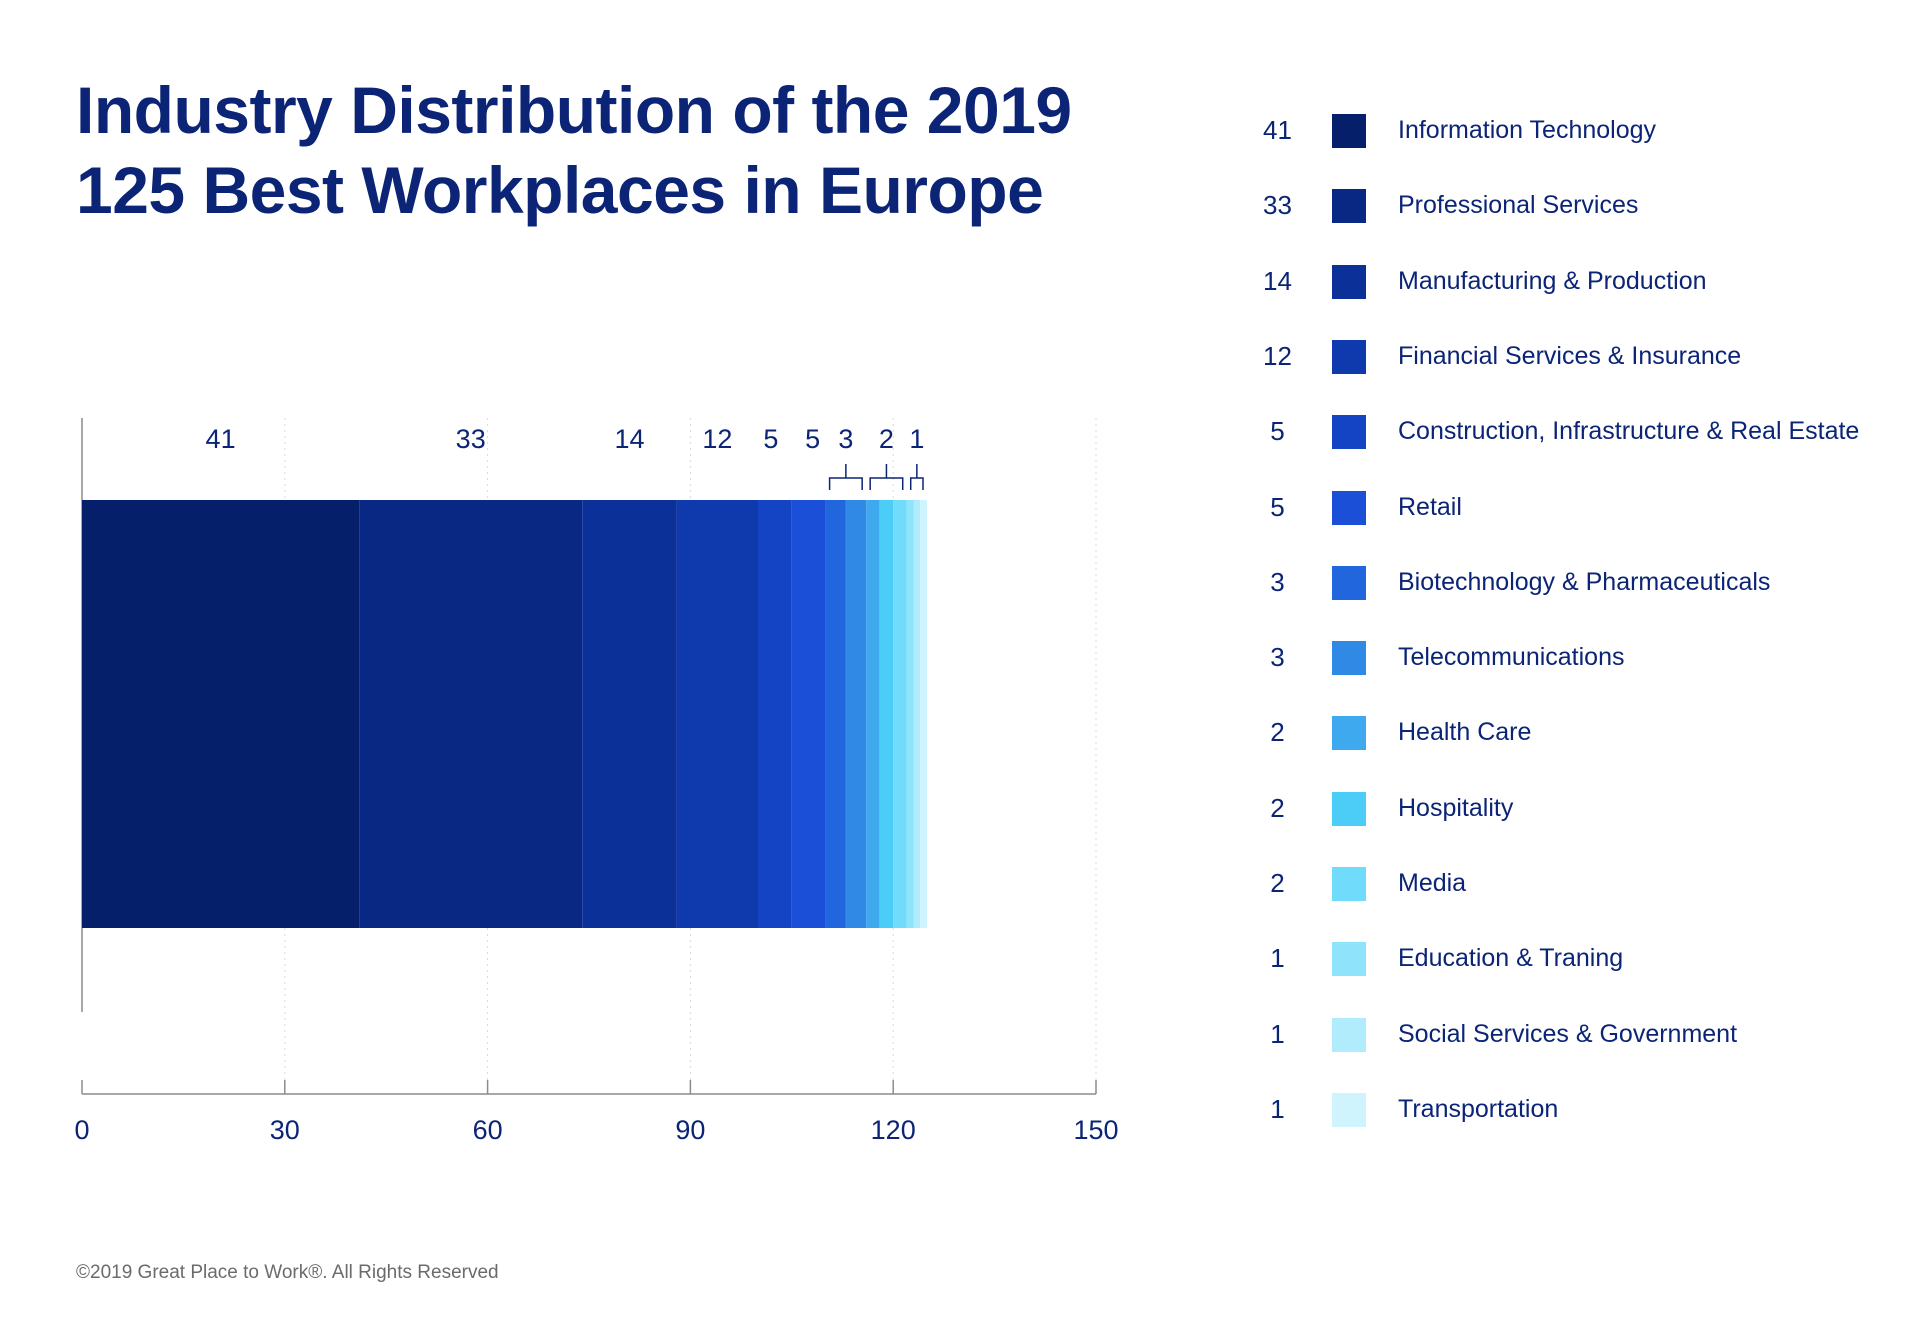 The height and width of the screenshot is (1326, 1920). I want to click on legend-item: 3 Biotechnology & Pharmaceuticals, so click(1570, 582).